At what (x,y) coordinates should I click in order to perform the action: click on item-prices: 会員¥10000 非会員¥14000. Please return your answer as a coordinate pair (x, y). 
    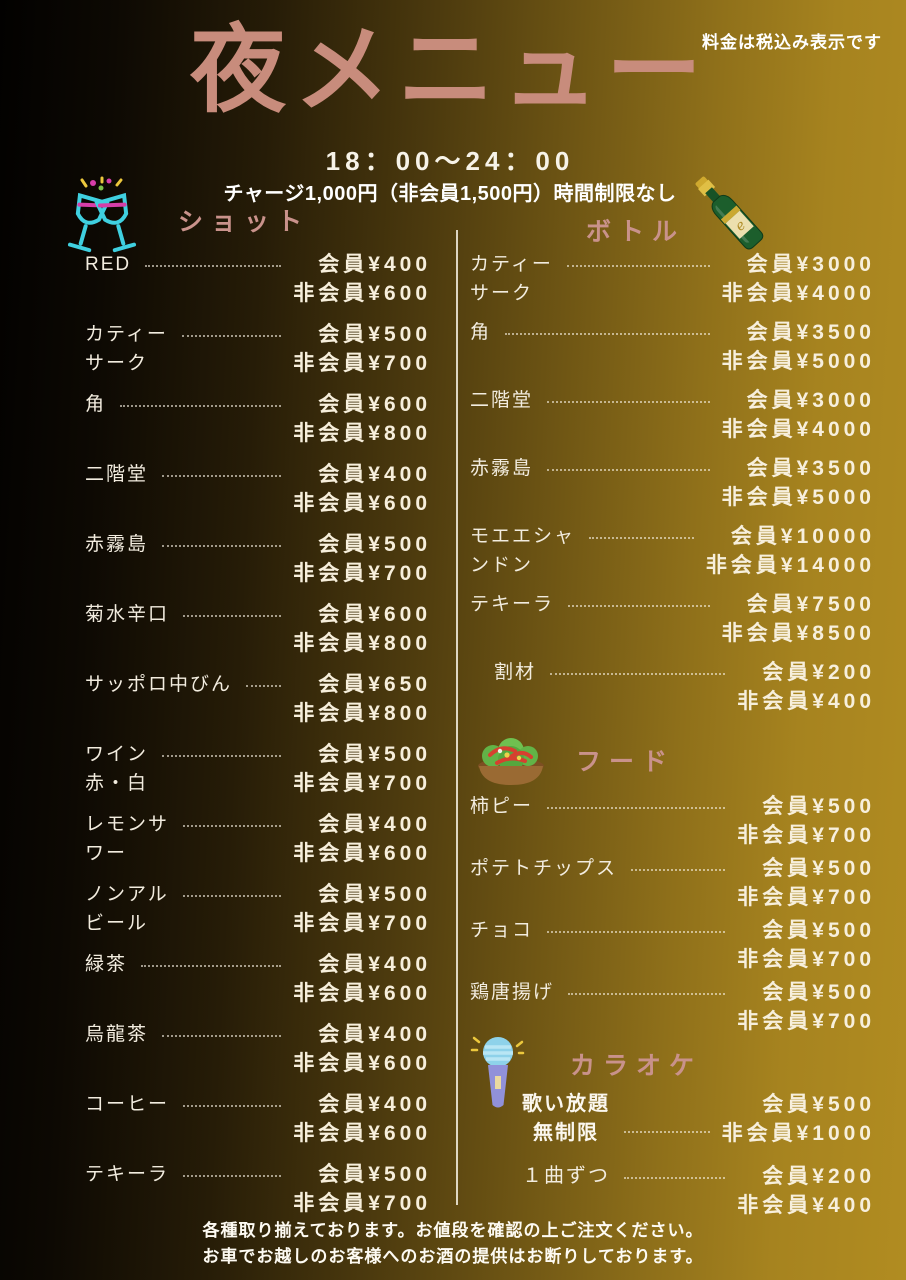
    Looking at the image, I should click on (790, 551).